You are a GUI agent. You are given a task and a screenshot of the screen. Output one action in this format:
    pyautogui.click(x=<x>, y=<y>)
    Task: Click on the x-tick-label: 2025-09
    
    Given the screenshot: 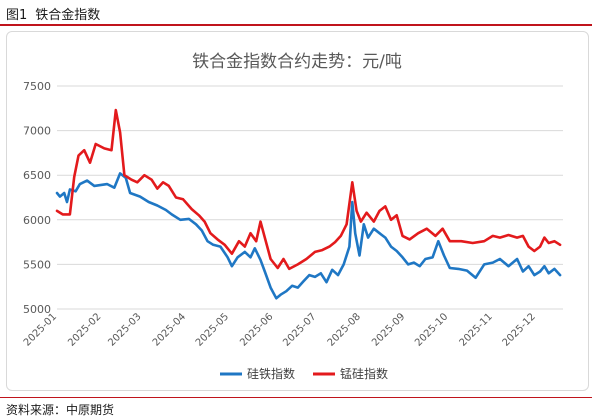 What is the action you would take?
    pyautogui.click(x=388, y=329)
    